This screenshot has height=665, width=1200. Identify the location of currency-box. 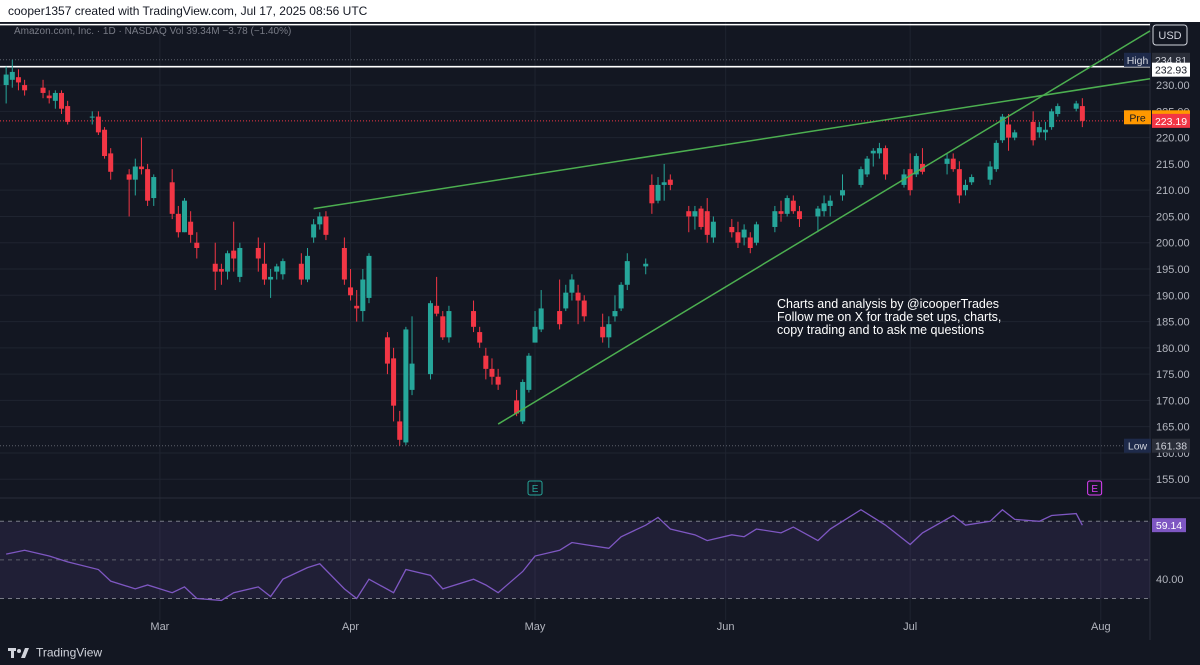
(1170, 35).